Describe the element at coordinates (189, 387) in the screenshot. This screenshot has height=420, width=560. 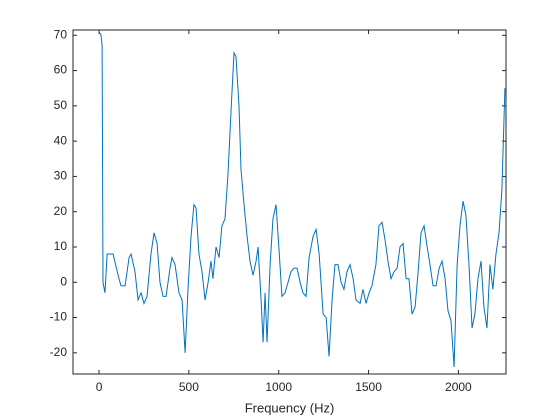
I see `x-tick-label: 500` at that location.